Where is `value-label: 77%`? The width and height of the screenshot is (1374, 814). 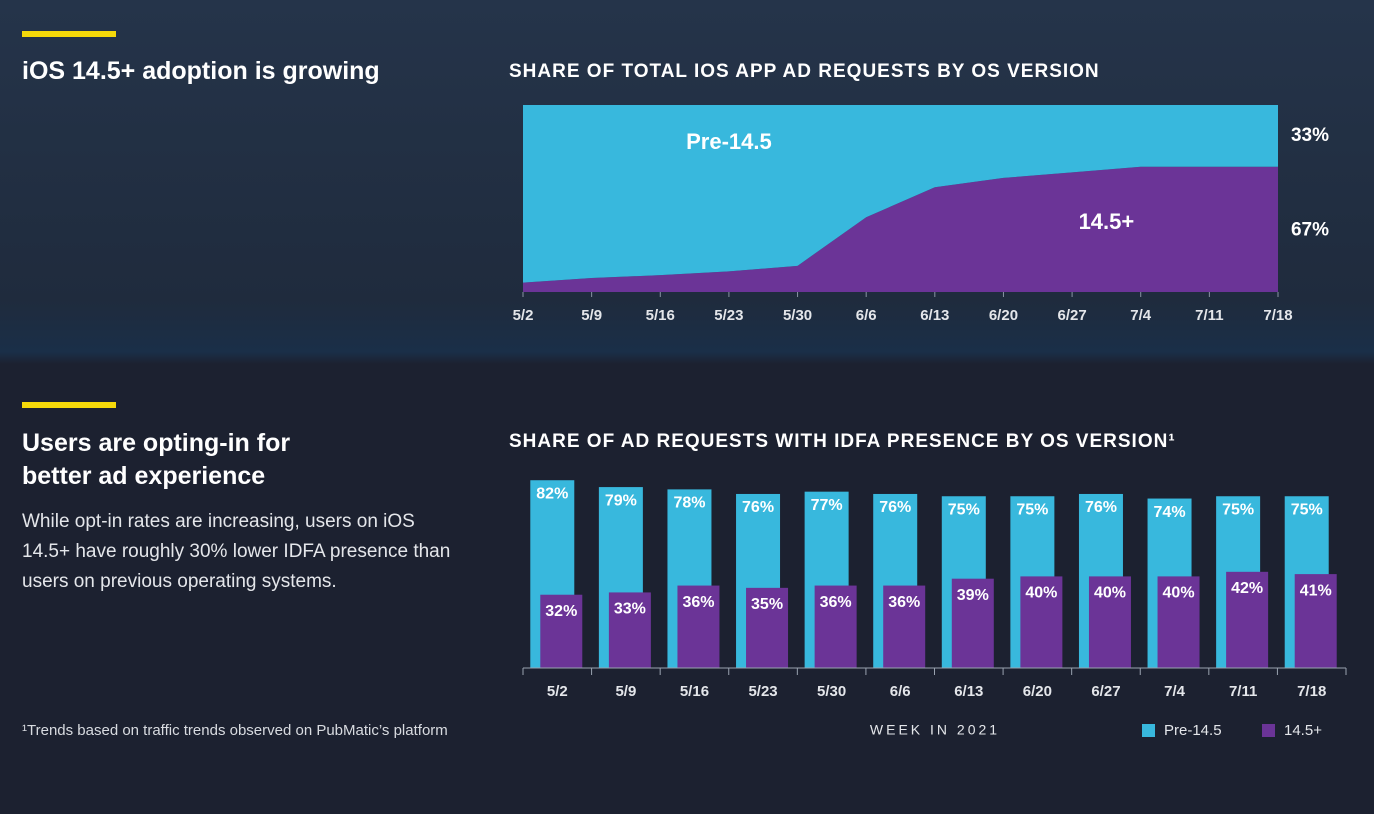 value-label: 77% is located at coordinates (827, 505).